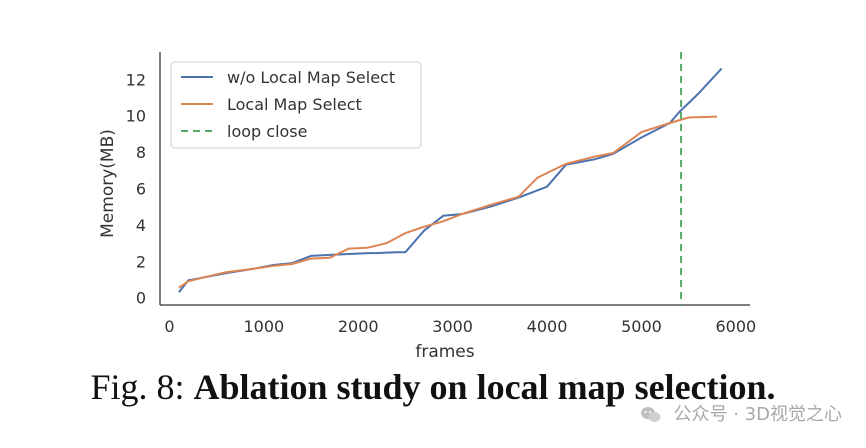 The width and height of the screenshot is (866, 448). Describe the element at coordinates (641, 326) in the screenshot. I see `x-tick-label: 5000` at that location.